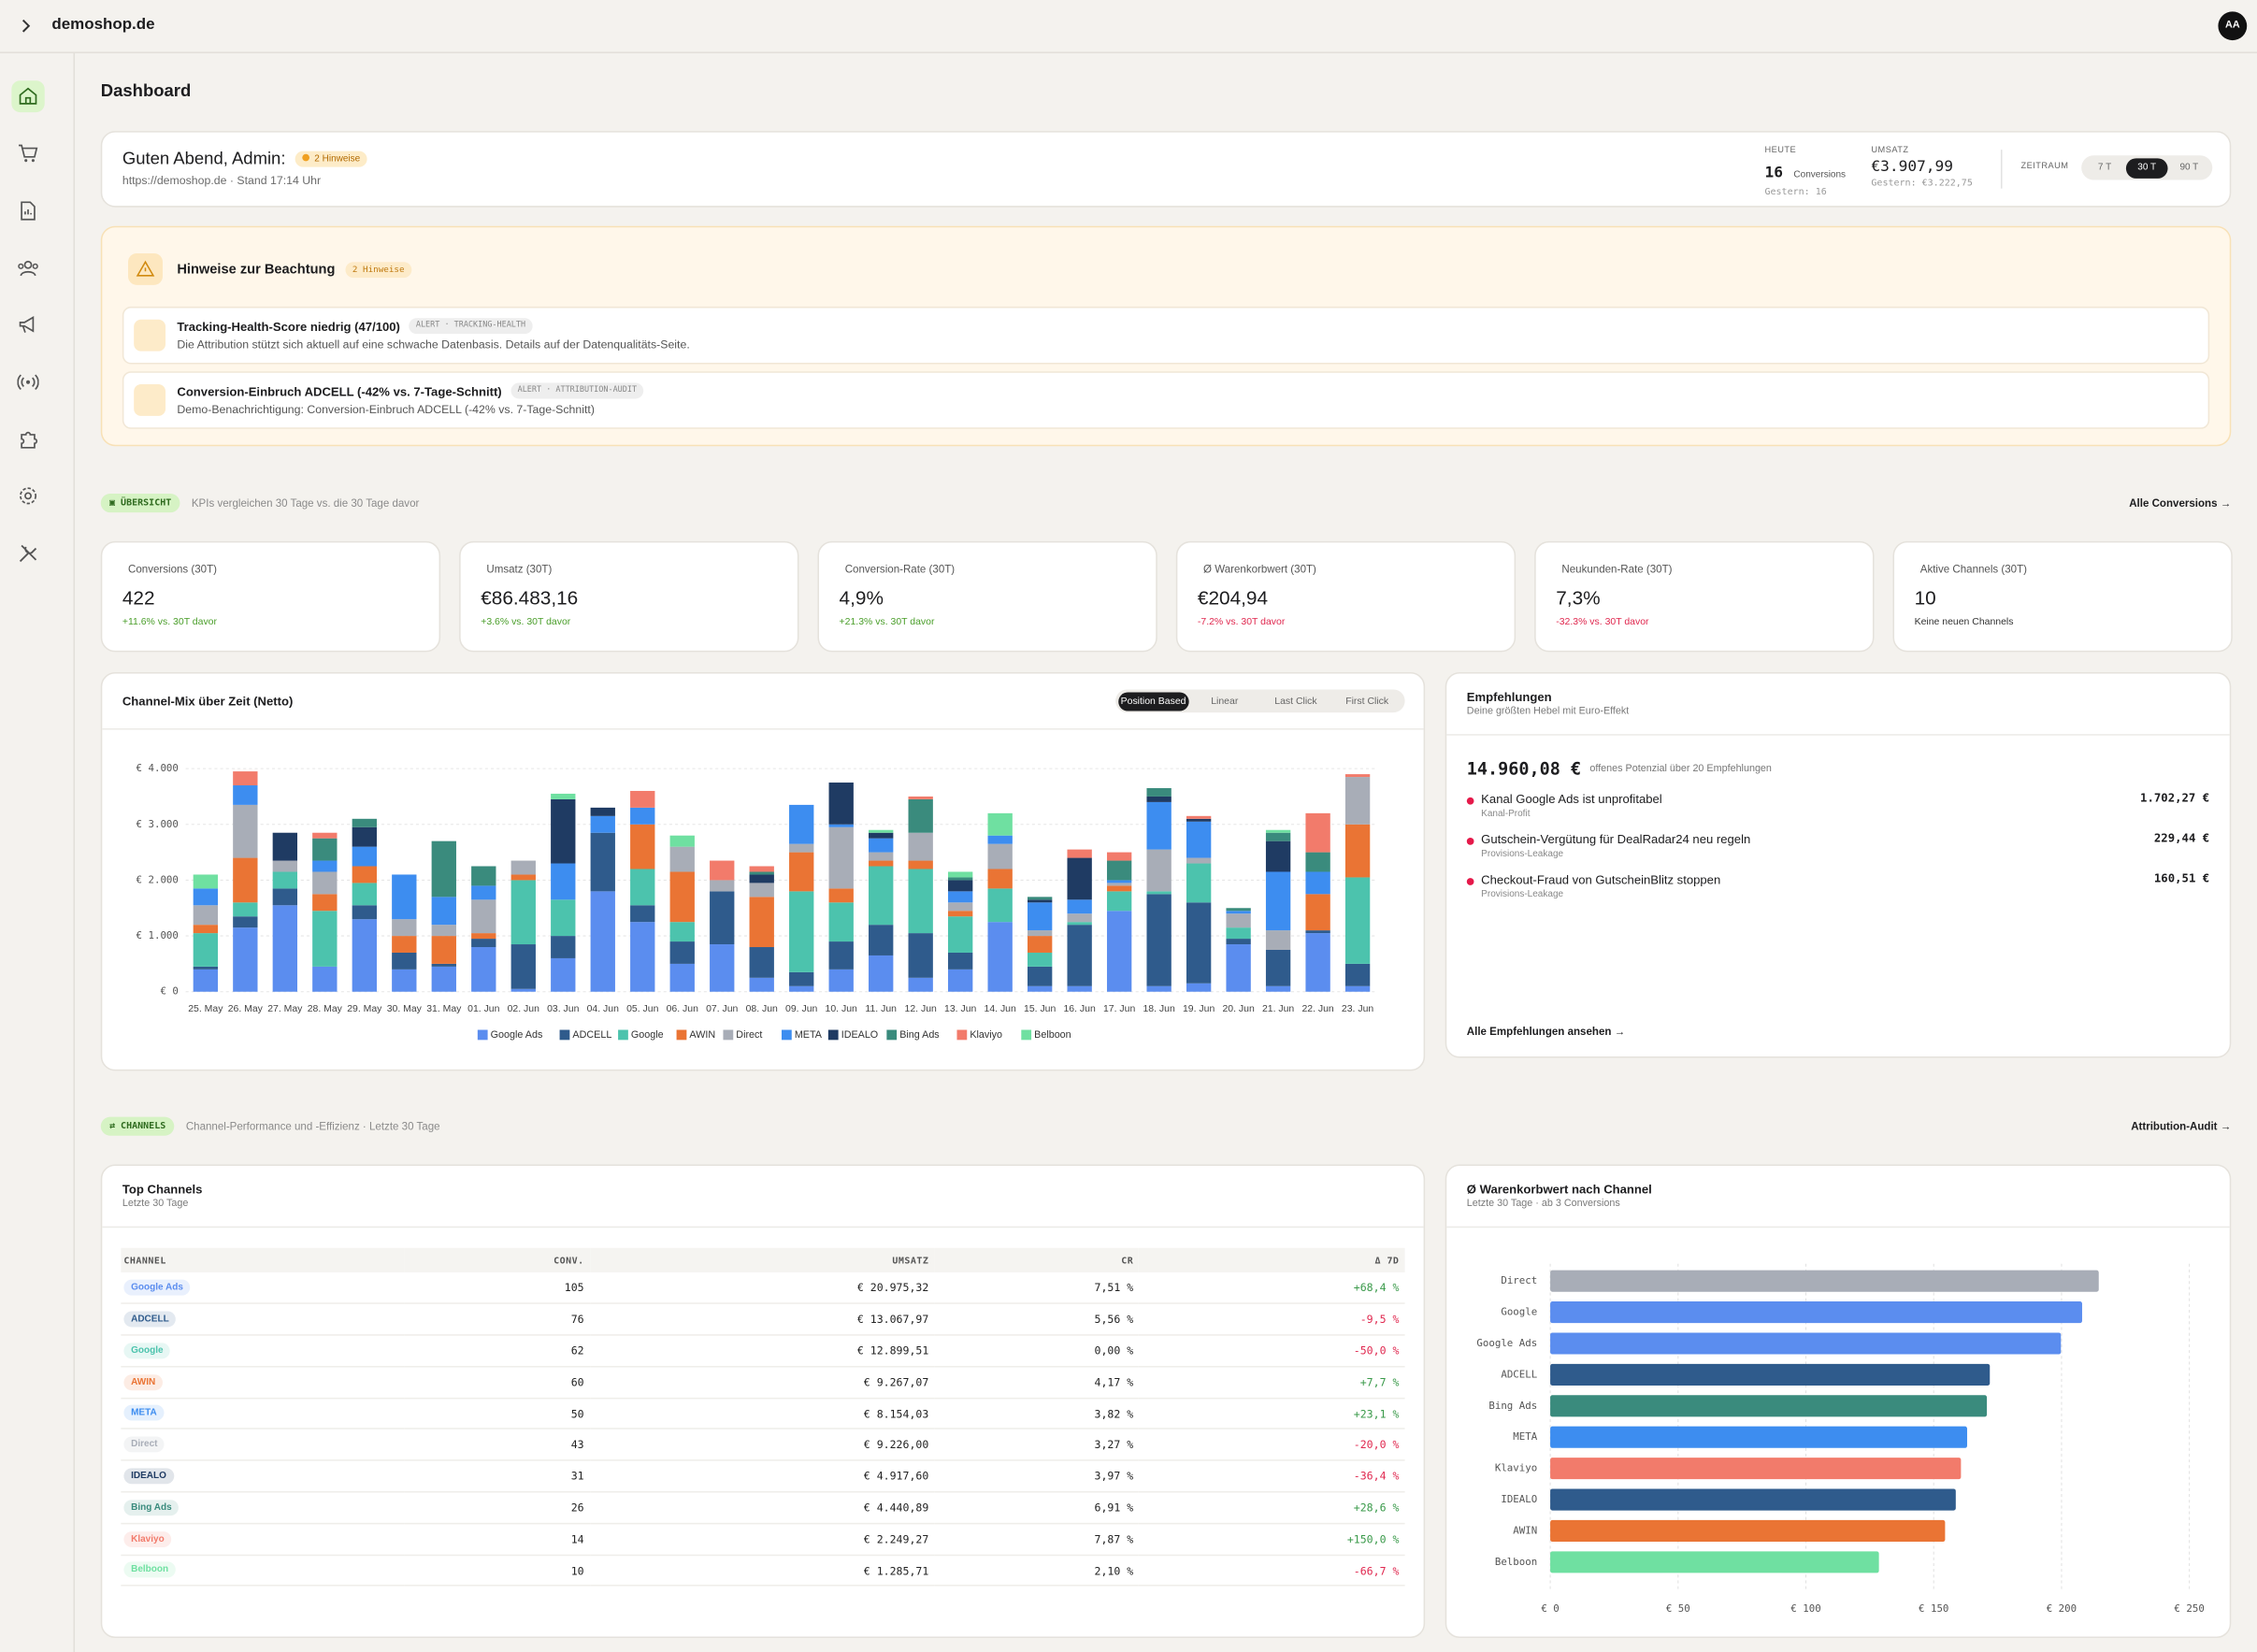  I want to click on kpi-delta-row: +21.3% vs. 30T davor, so click(890, 622).